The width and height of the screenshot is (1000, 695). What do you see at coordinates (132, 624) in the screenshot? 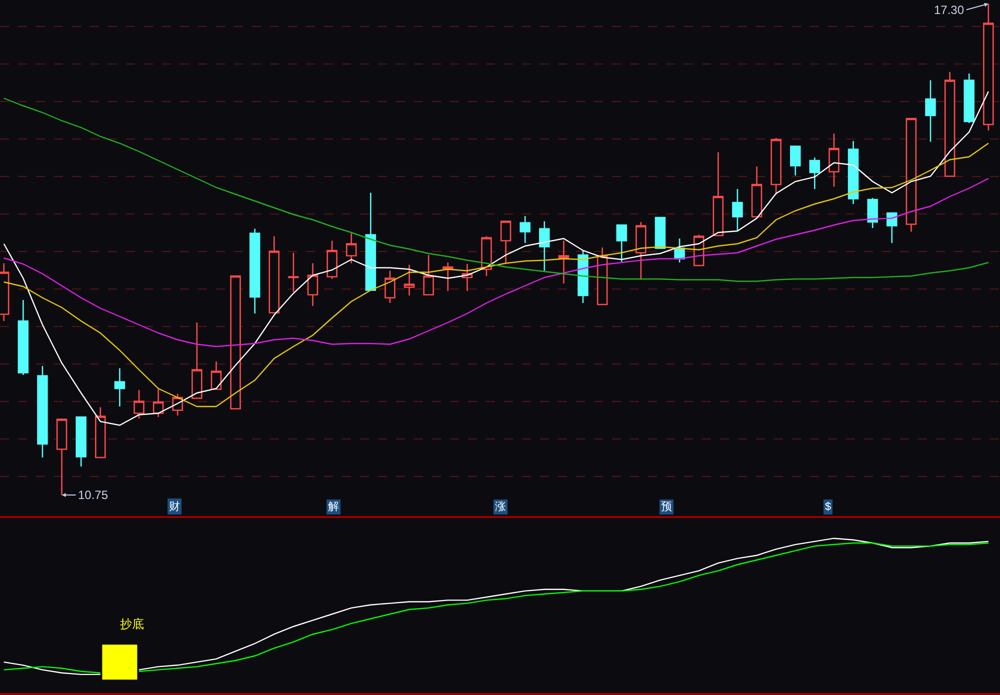
I see `annotation: 抄底` at bounding box center [132, 624].